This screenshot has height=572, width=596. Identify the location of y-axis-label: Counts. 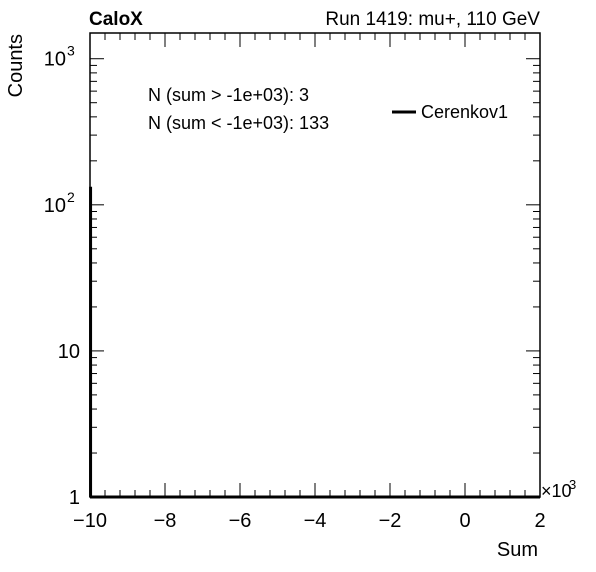
(16, 65).